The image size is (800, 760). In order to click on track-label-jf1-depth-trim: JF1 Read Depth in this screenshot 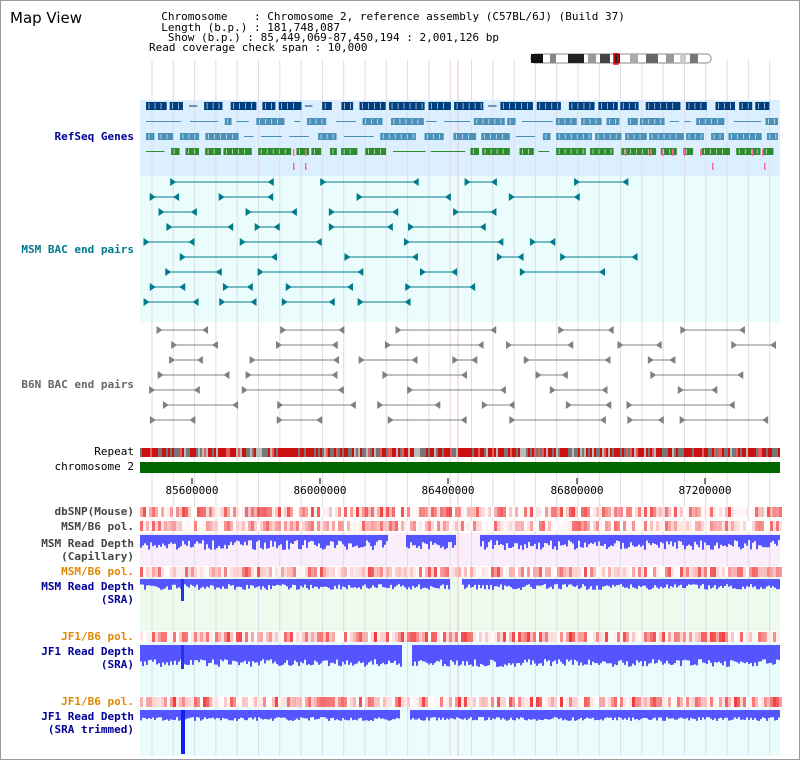, I will do `click(87, 716)`.